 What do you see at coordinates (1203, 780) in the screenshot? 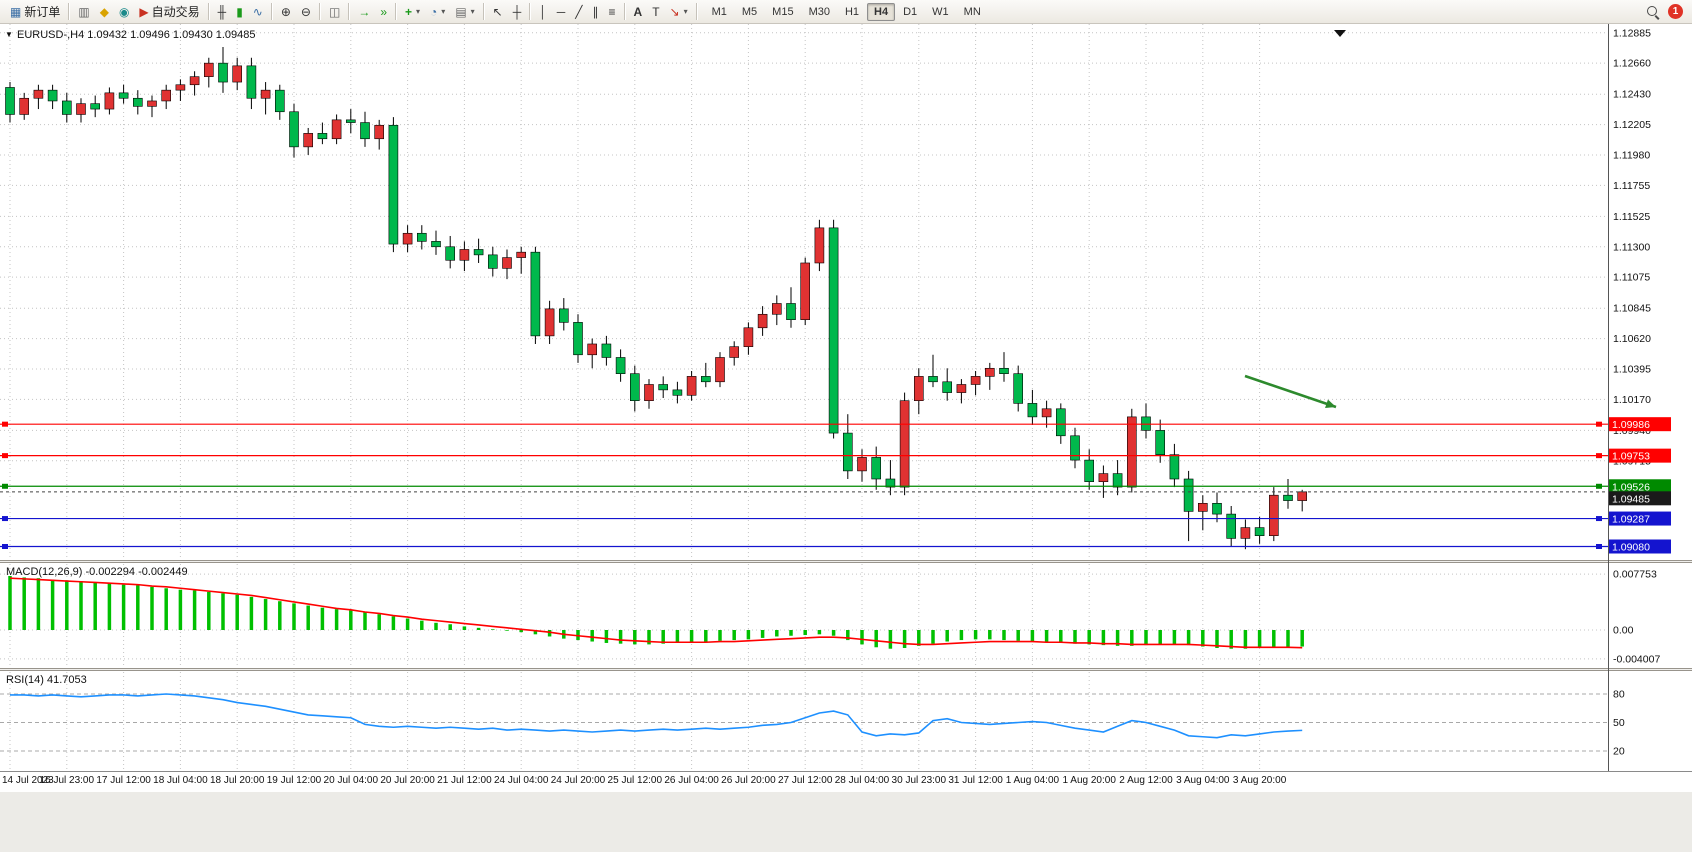
I see `svg-text: 3 Aug 04:00` at bounding box center [1203, 780].